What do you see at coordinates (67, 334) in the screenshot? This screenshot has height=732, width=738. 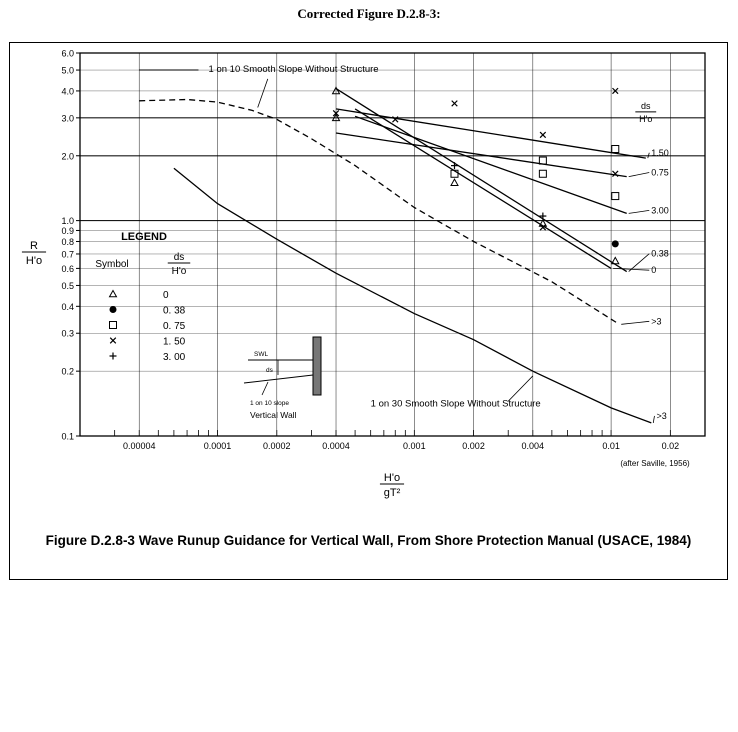 I see `y-tick-label: 0.3` at bounding box center [67, 334].